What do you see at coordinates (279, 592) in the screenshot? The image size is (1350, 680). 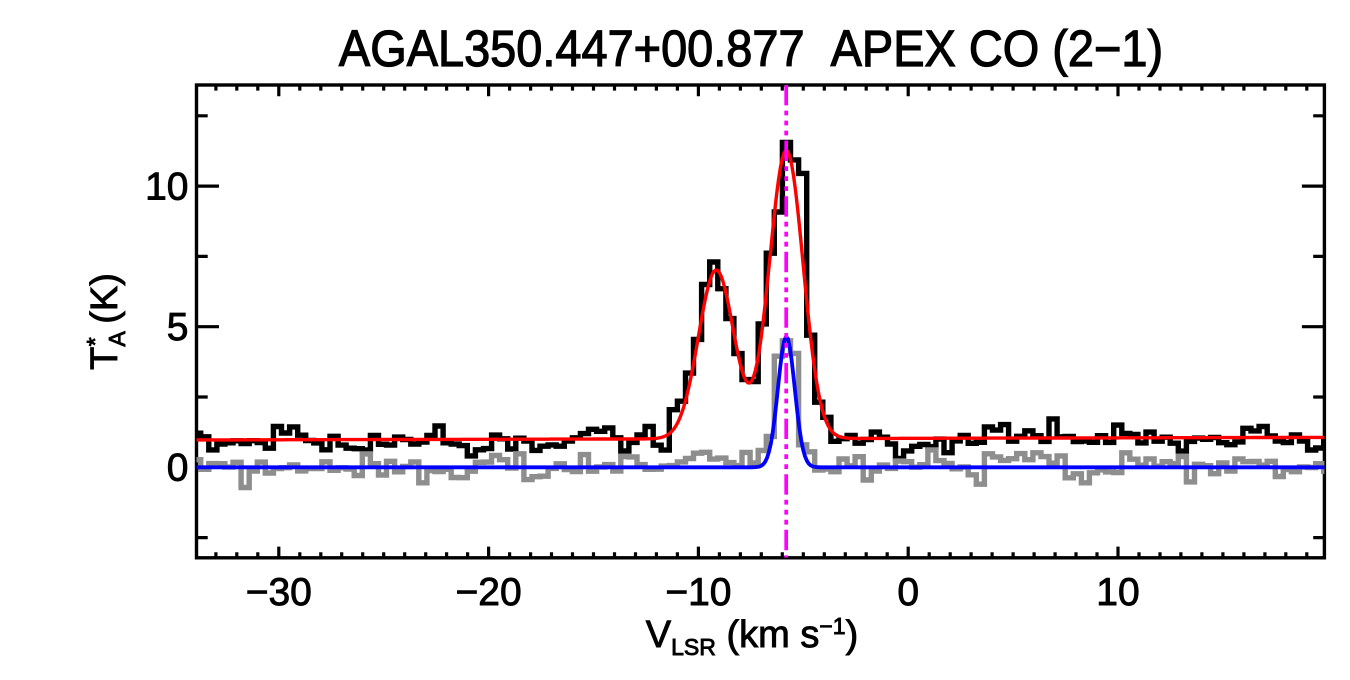 I see `svg-text: −30` at bounding box center [279, 592].